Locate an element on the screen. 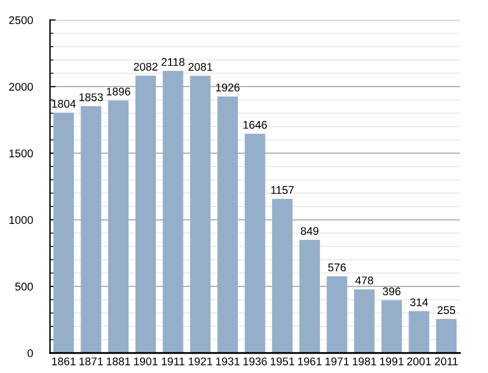 This screenshot has height=373, width=488. data-label: 1896 is located at coordinates (118, 92).